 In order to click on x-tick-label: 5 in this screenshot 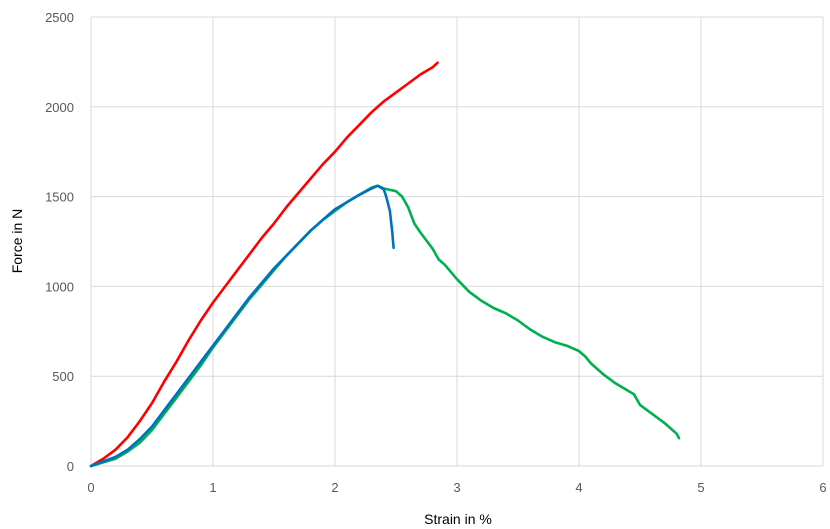, I will do `click(700, 487)`.